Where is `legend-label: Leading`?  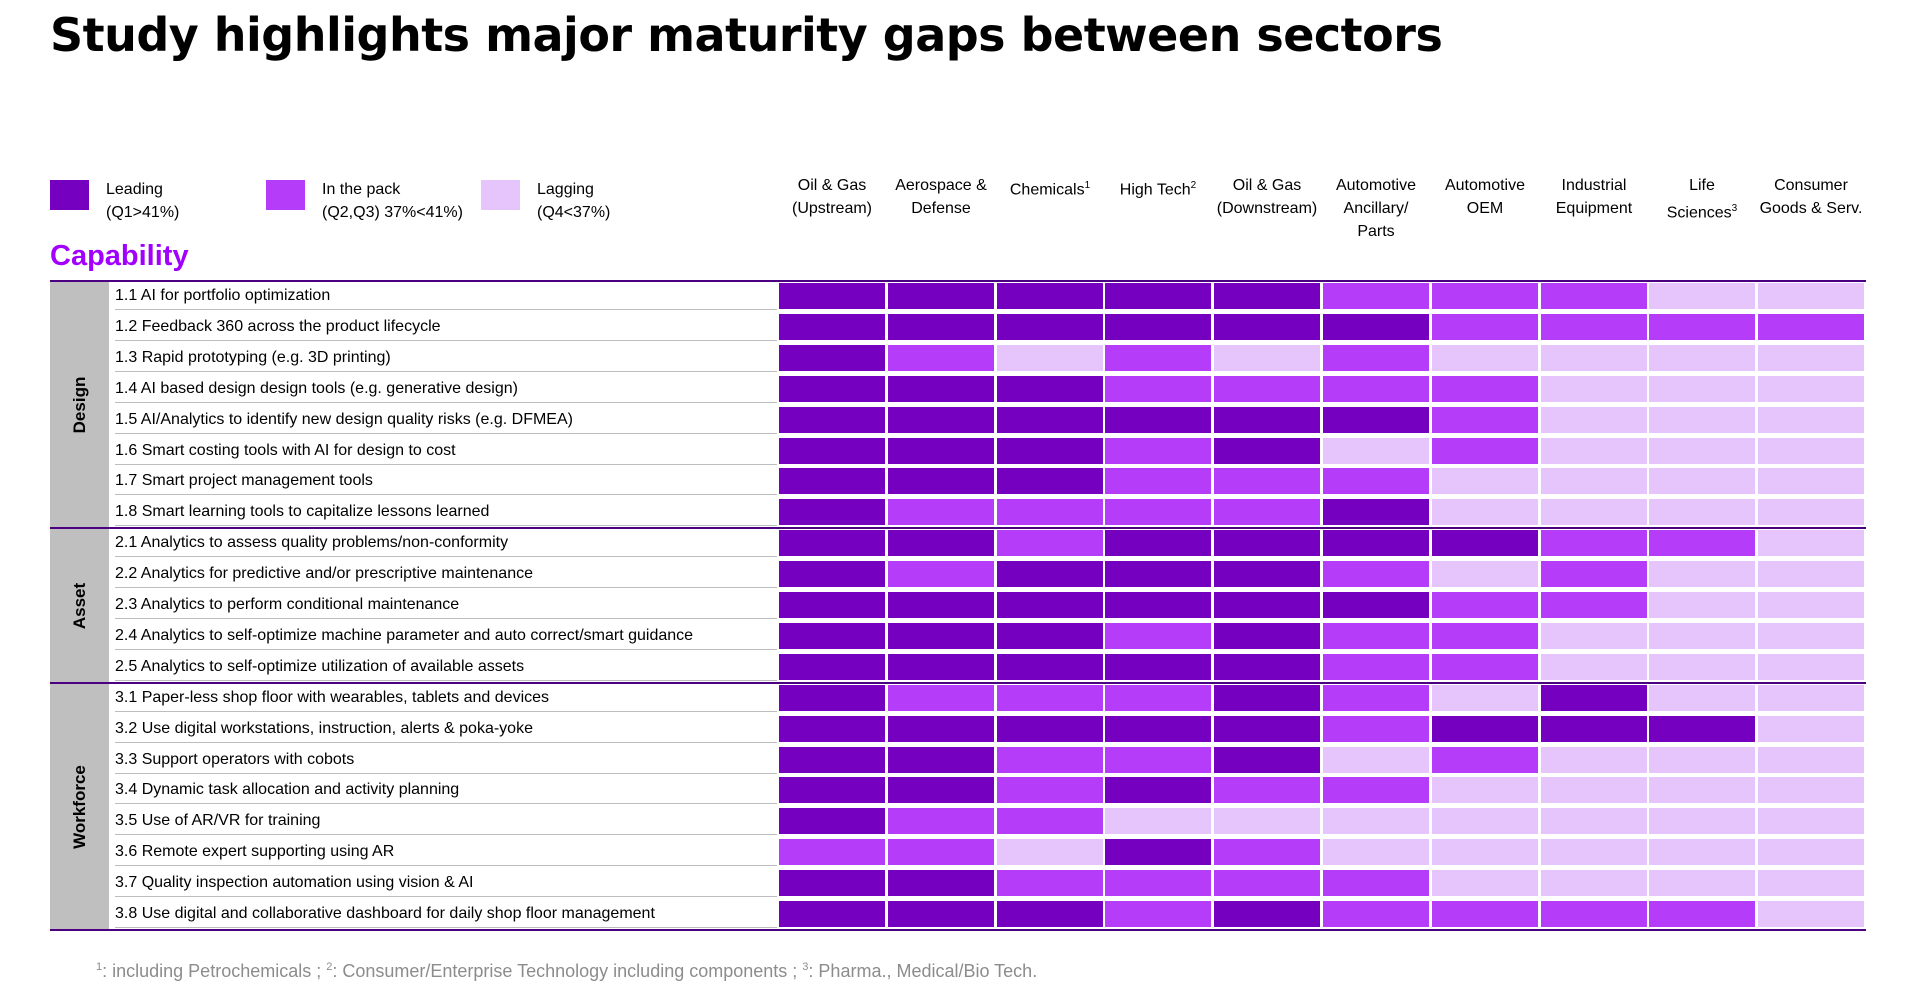
legend-label: Leading is located at coordinates (134, 189).